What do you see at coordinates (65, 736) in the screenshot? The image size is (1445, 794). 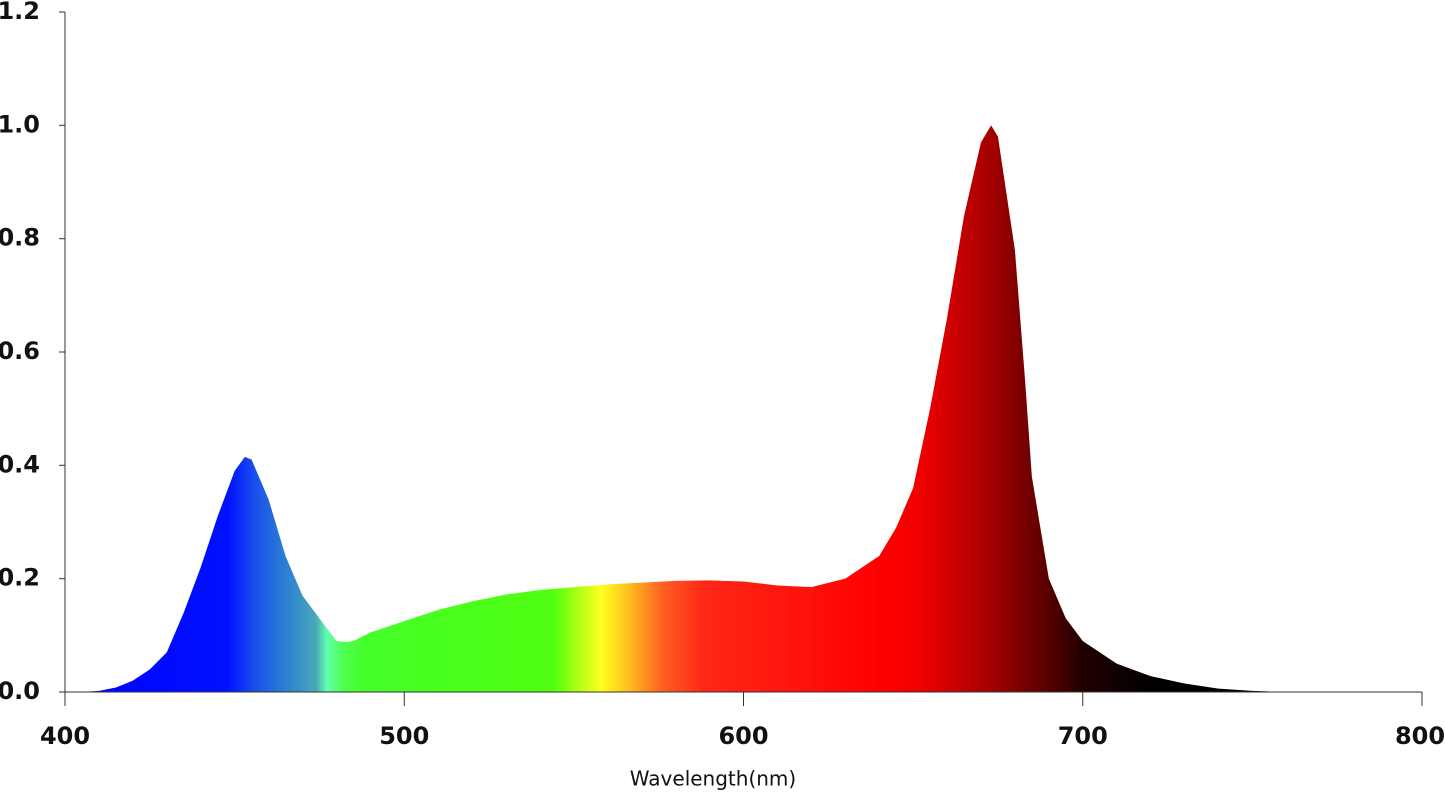 I see `x-tick-label: 400` at bounding box center [65, 736].